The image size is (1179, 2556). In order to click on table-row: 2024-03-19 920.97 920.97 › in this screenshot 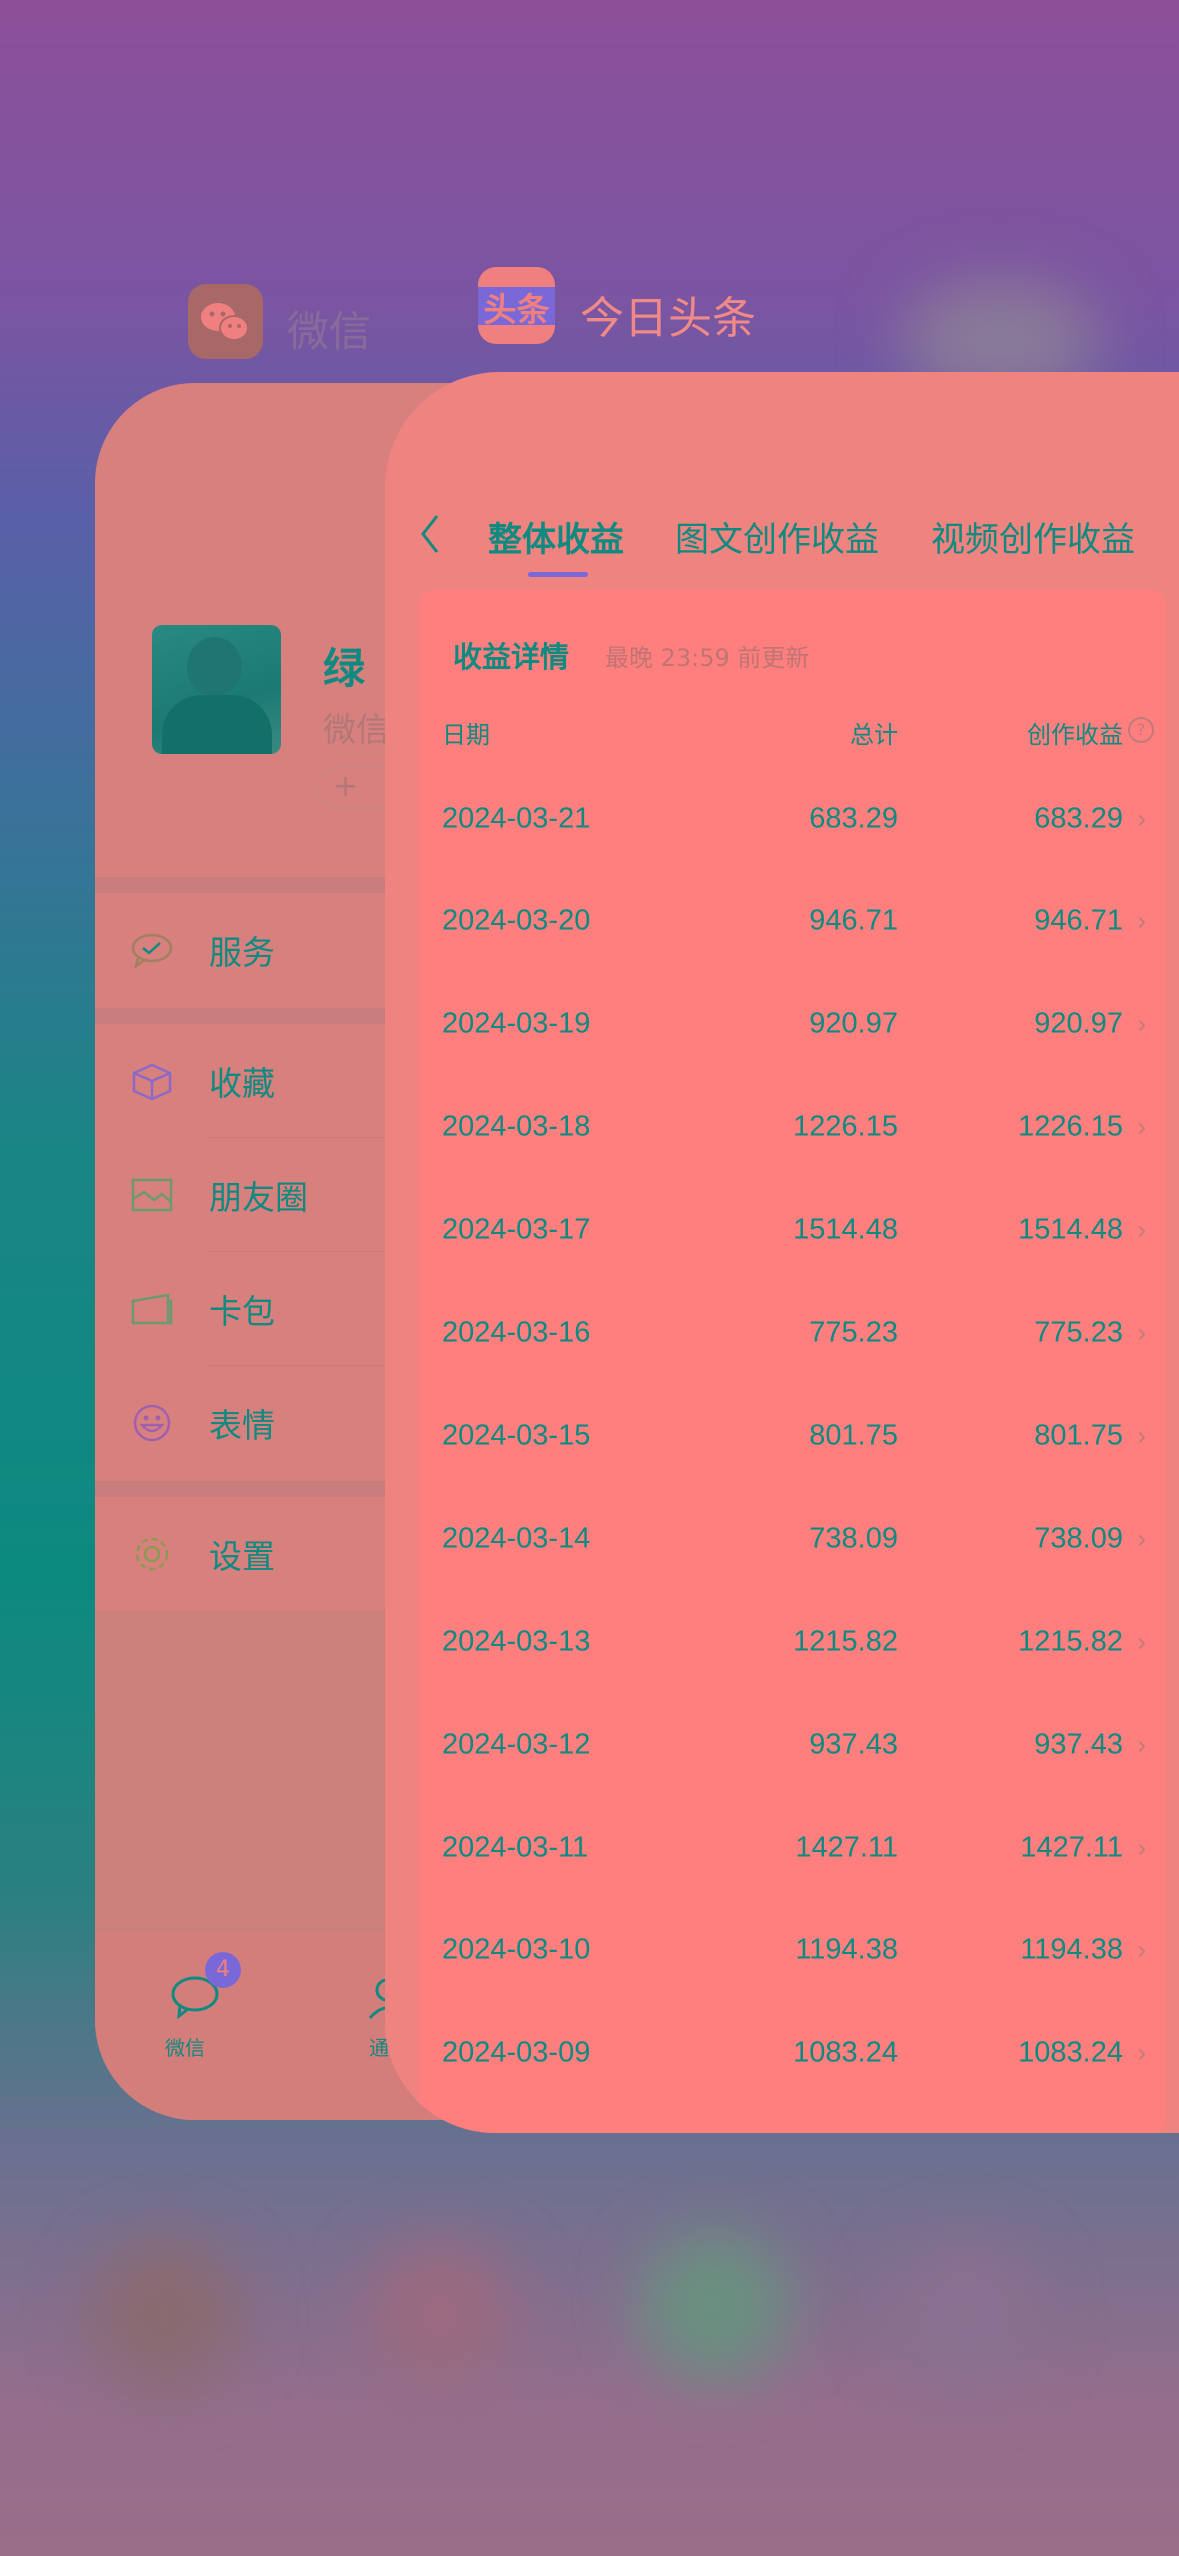, I will do `click(792, 1024)`.